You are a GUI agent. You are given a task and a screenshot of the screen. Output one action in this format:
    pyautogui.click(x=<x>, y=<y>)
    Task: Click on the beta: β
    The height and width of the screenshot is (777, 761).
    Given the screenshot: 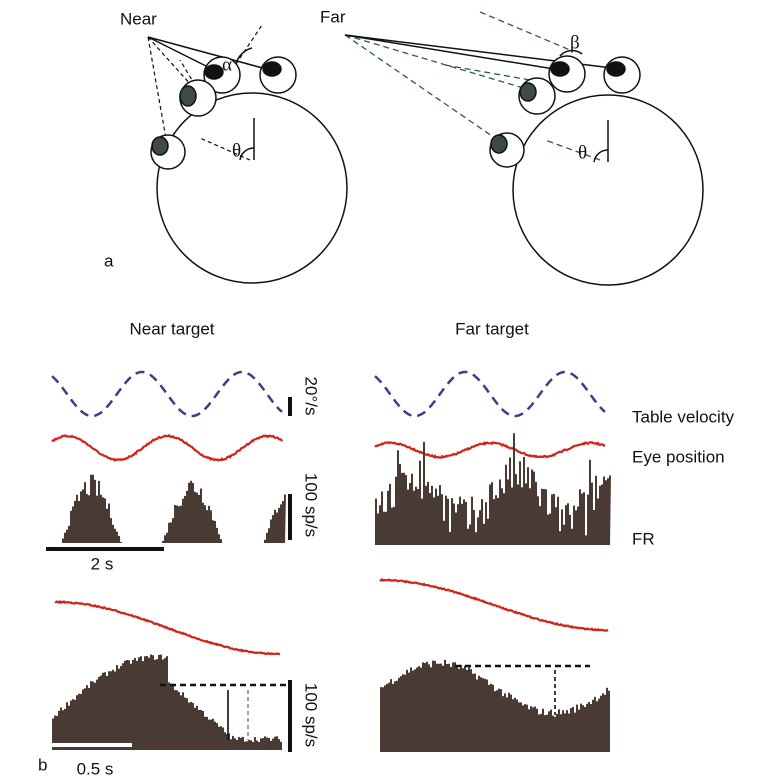 What is the action you would take?
    pyautogui.click(x=575, y=42)
    